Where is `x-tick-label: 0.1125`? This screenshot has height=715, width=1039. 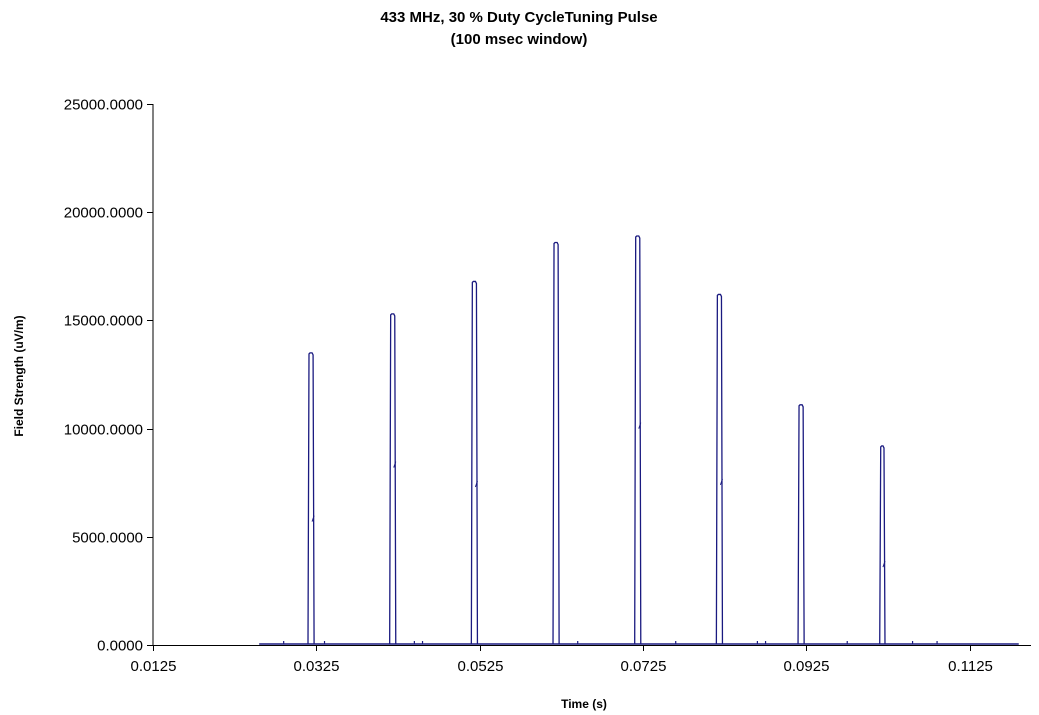 x-tick-label: 0.1125 is located at coordinates (970, 666).